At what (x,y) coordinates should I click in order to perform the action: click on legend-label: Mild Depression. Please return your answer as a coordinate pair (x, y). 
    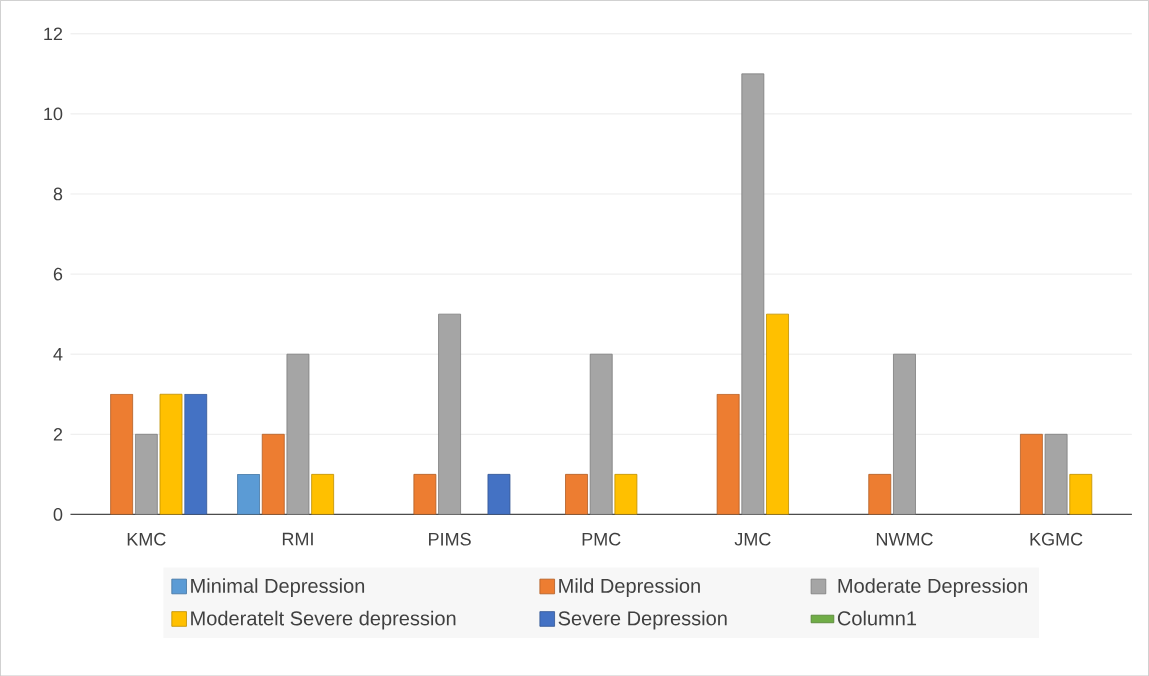
    Looking at the image, I should click on (629, 587).